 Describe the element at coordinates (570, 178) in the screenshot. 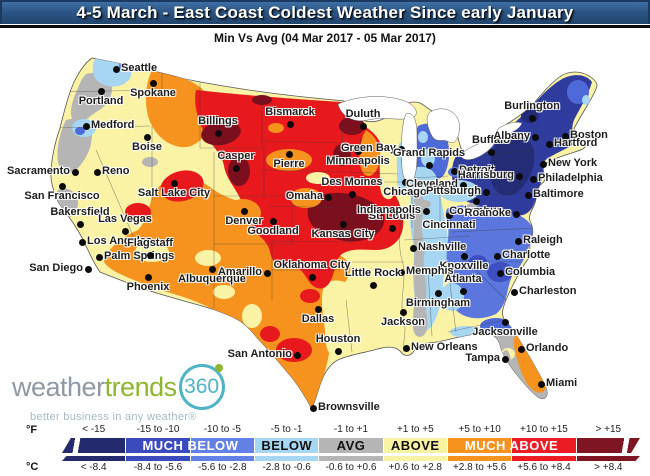

I see `city-label-philadelphia: Philadelphia` at that location.